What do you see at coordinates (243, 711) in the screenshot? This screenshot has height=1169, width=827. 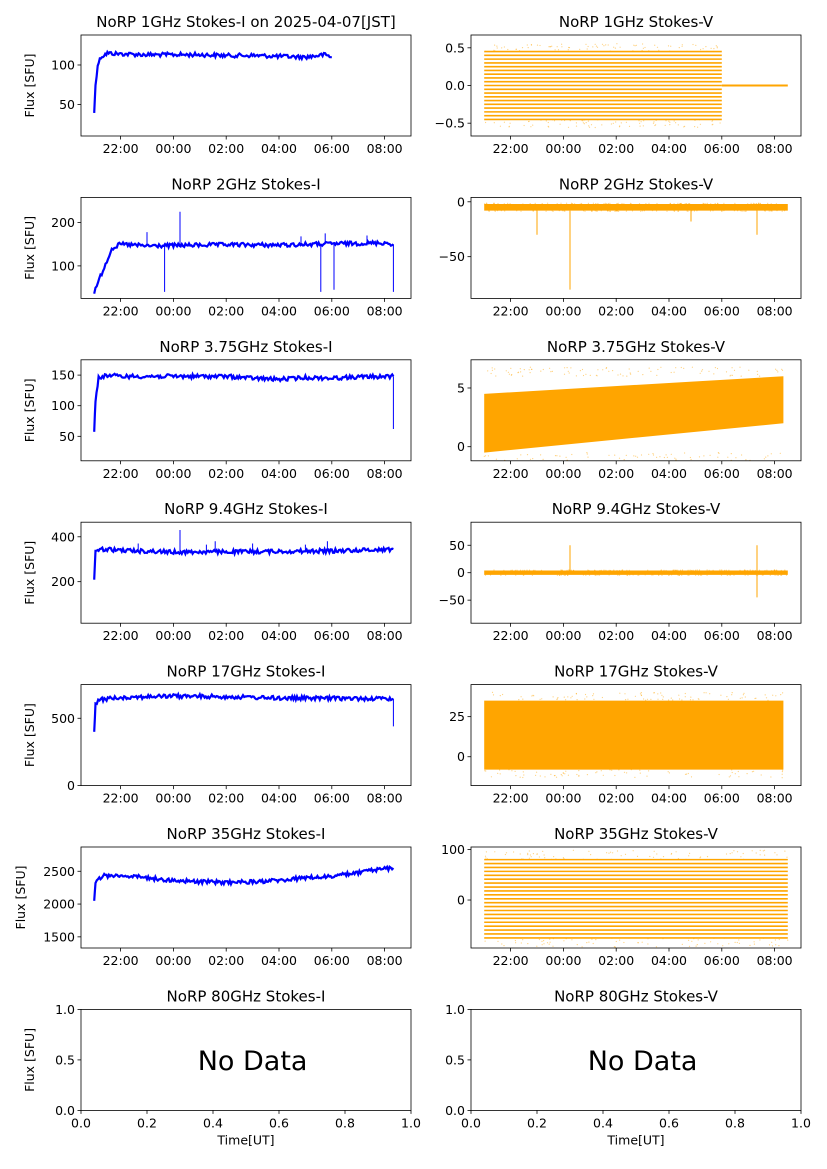 I see `plot-area` at bounding box center [243, 711].